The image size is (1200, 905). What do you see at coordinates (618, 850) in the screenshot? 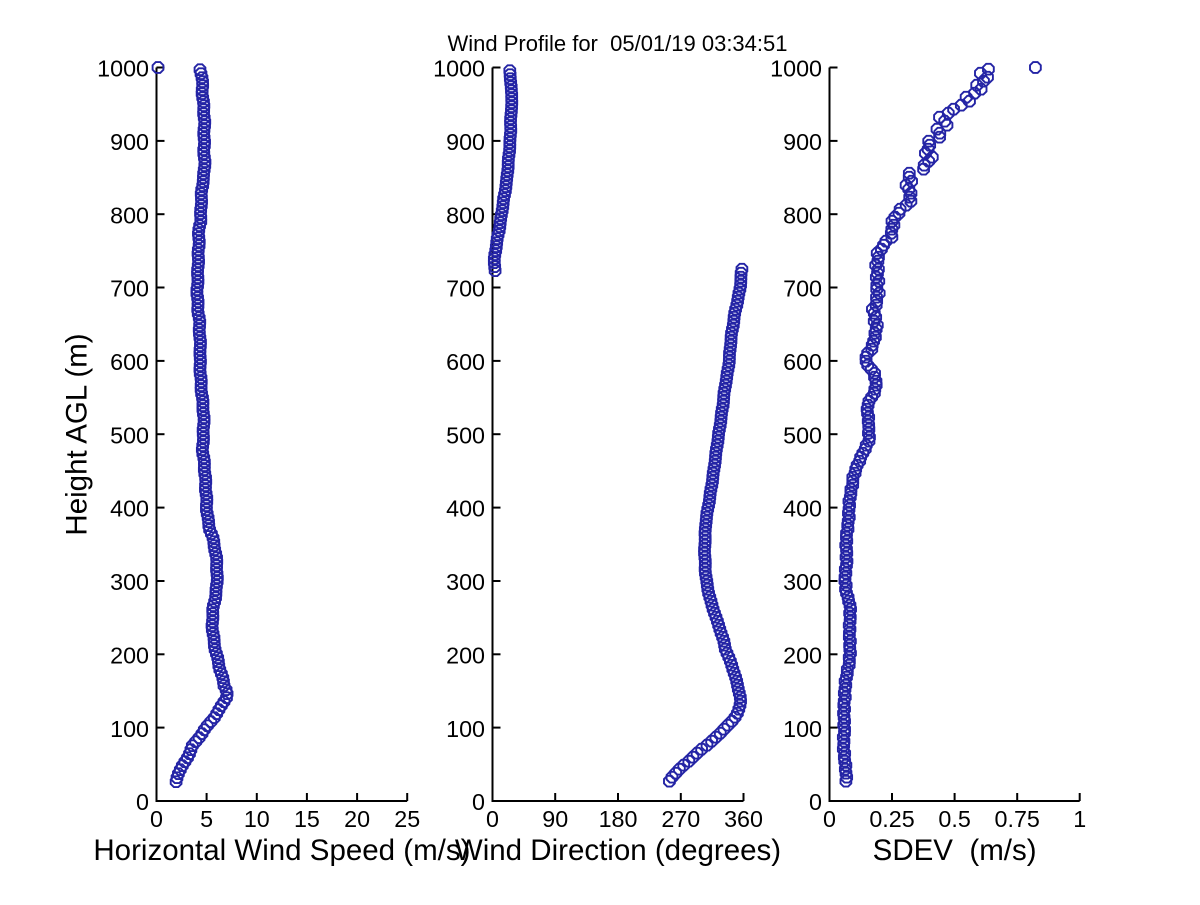
I see `svg-text: Wind Direction (degrees)` at bounding box center [618, 850].